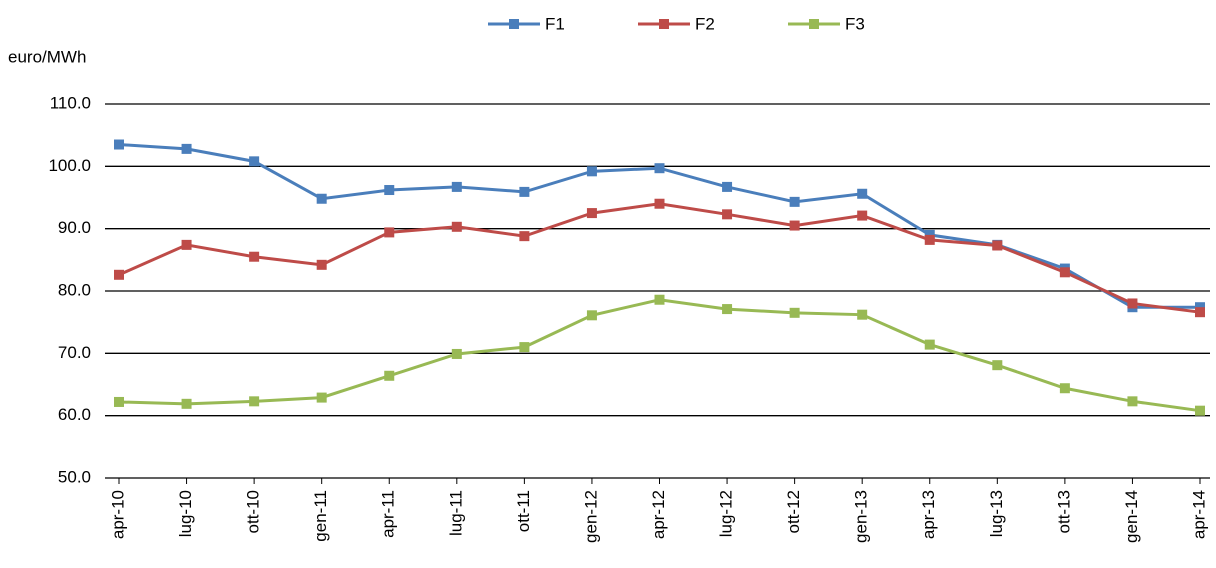  What do you see at coordinates (253, 511) in the screenshot?
I see `x-tick-label: ott-10` at bounding box center [253, 511].